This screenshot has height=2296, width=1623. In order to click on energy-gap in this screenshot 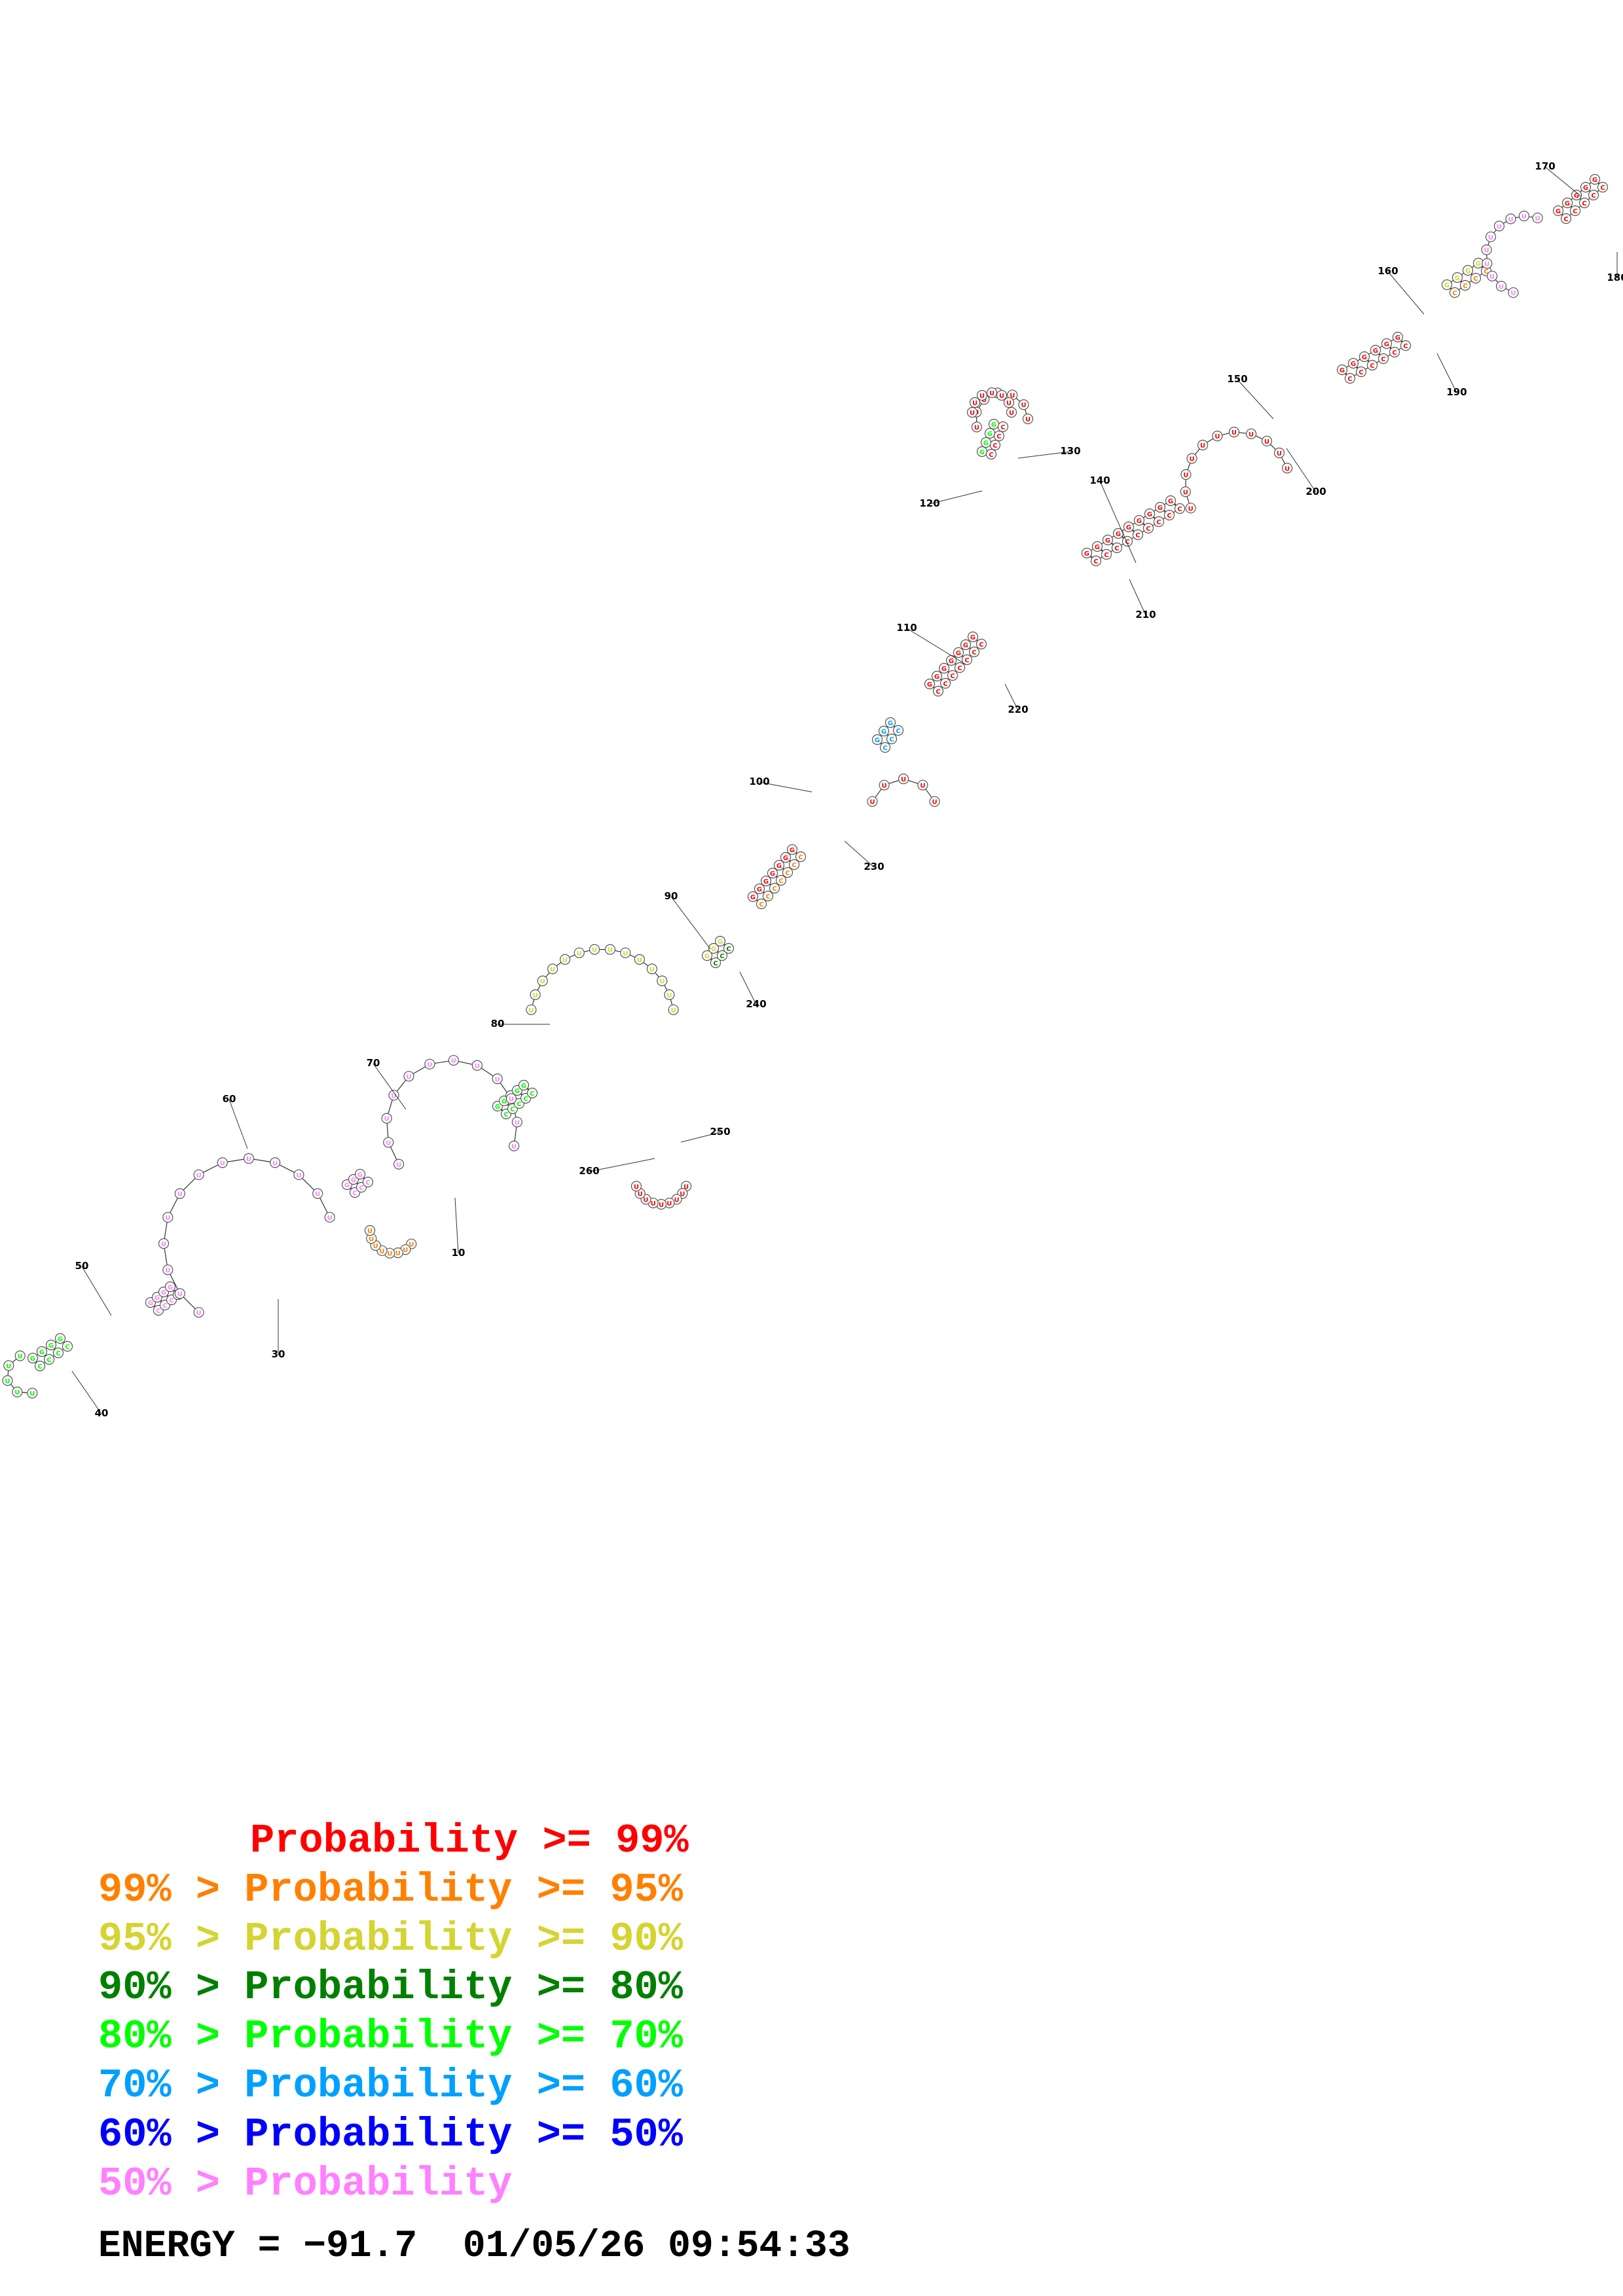, I will do `click(440, 2246)`.